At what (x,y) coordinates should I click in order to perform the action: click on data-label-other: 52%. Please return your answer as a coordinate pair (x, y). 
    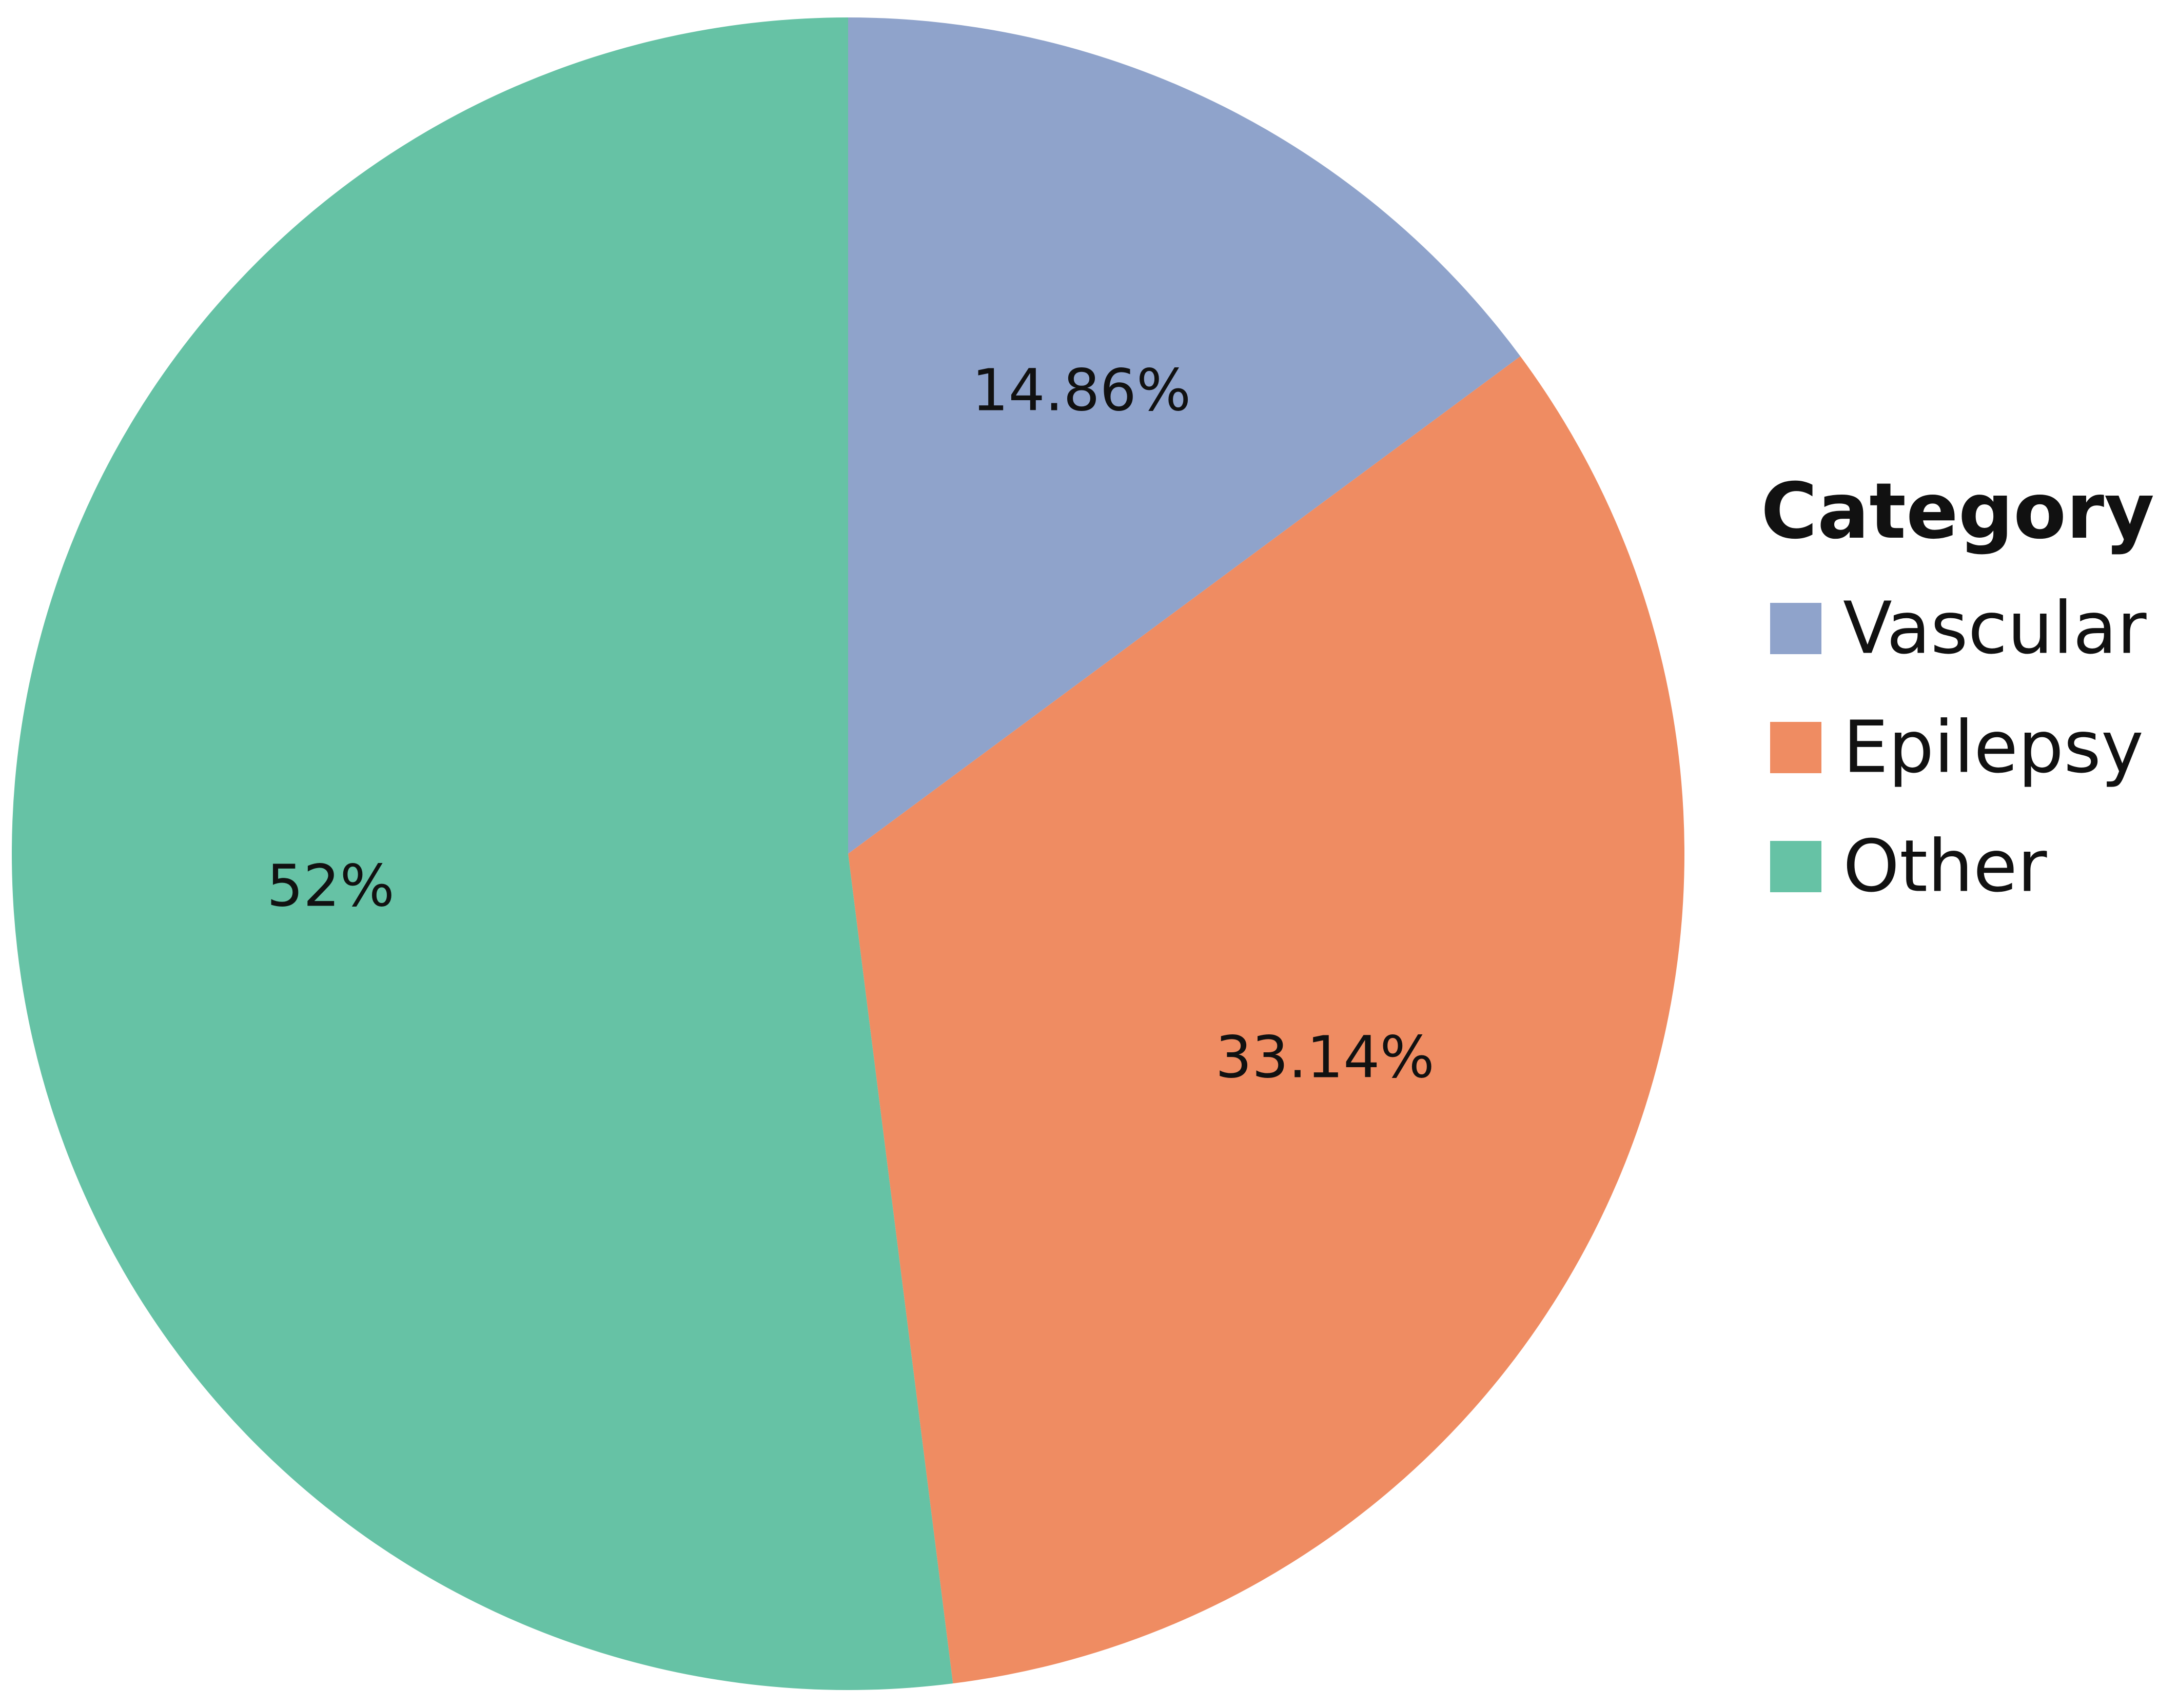
    Looking at the image, I should click on (331, 886).